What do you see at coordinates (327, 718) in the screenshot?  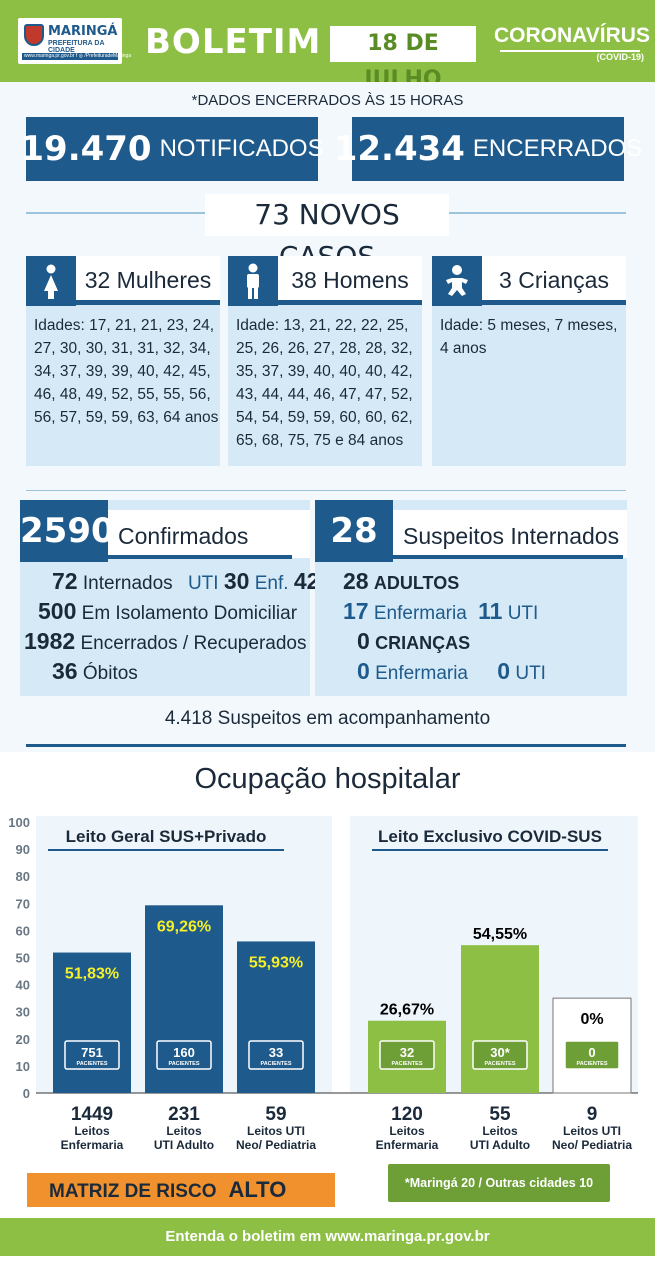 I see `acompanhamento-text: 4.418 Suspeitos em acompanhamento` at bounding box center [327, 718].